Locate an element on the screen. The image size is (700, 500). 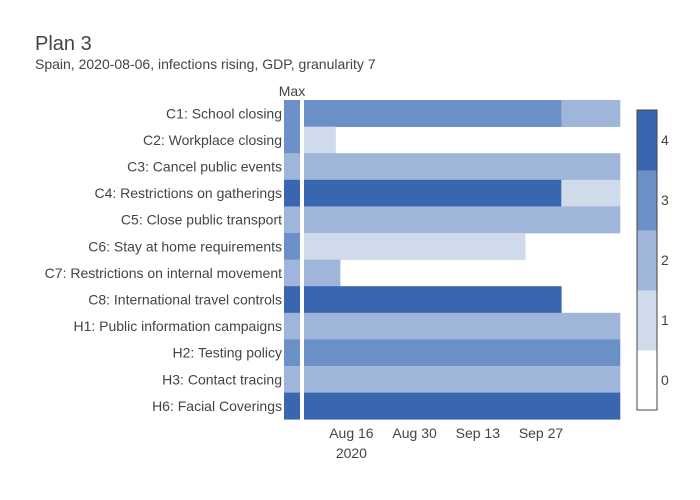
x-tick-label: Aug 16 is located at coordinates (351, 433).